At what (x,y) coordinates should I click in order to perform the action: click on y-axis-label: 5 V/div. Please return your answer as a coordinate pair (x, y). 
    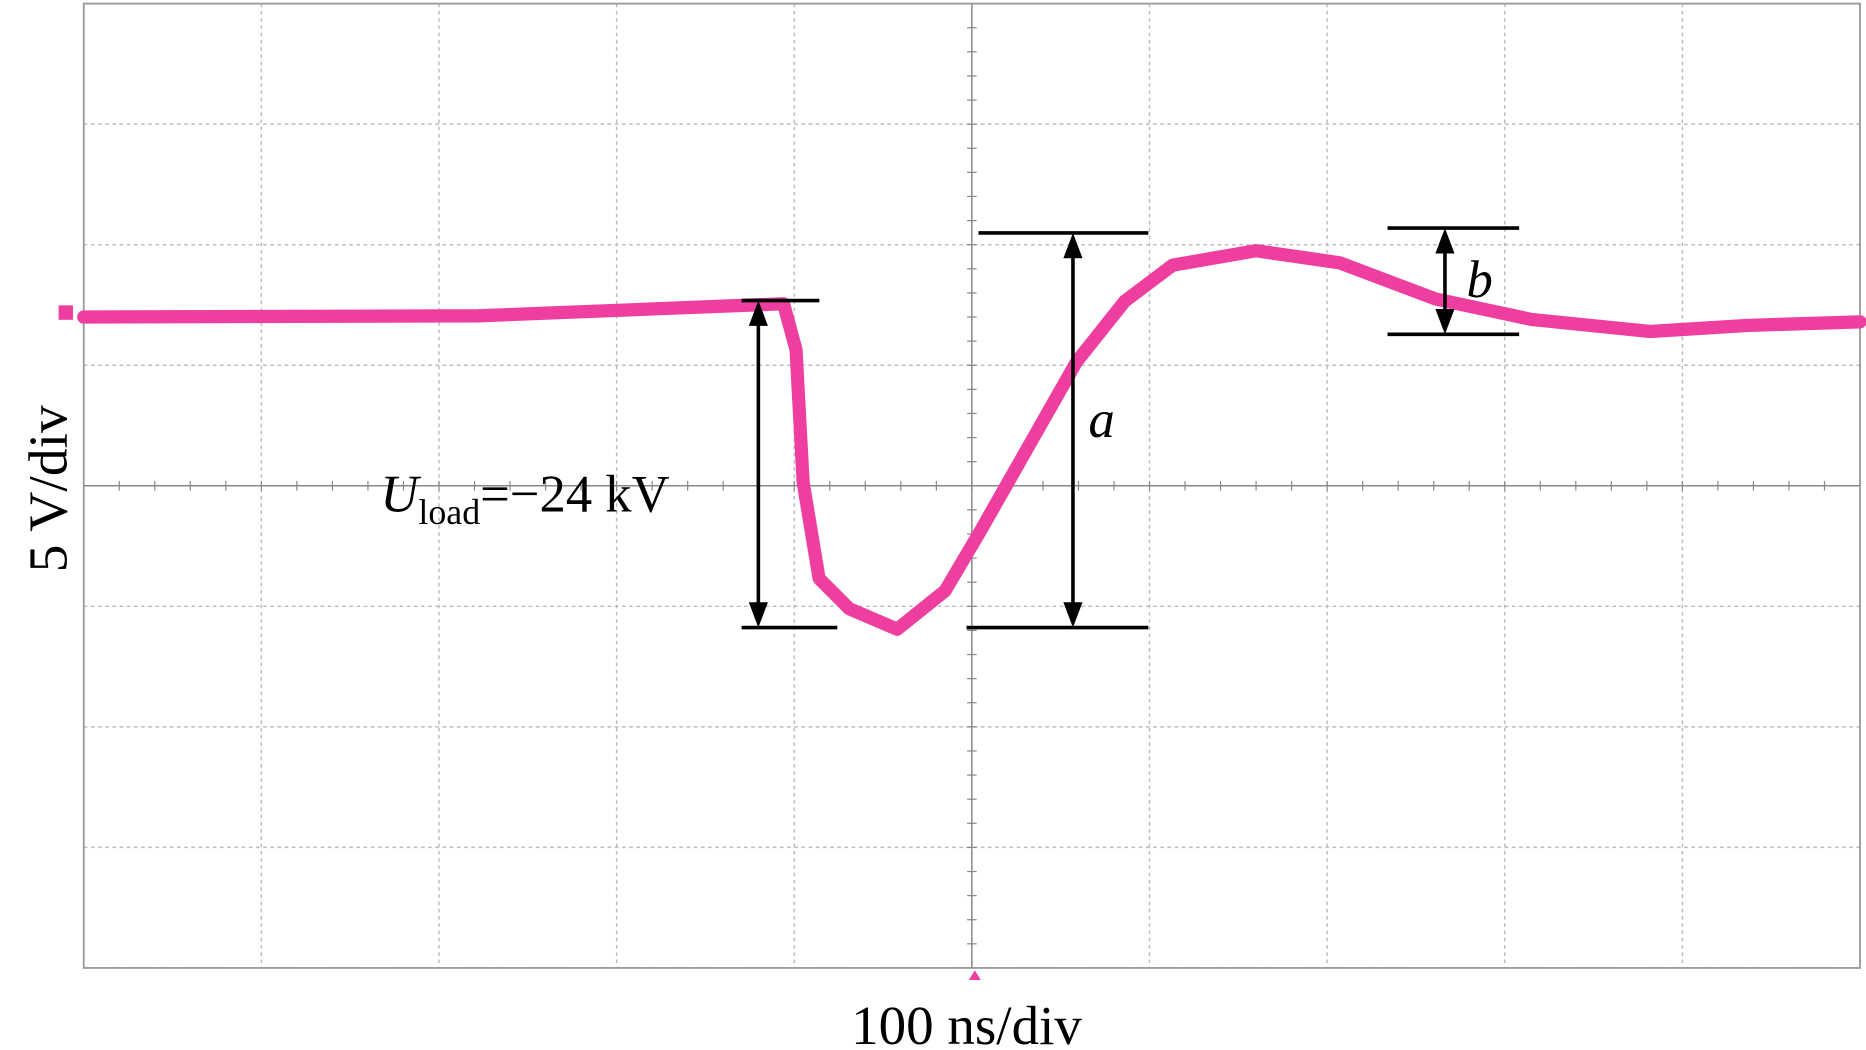
    Looking at the image, I should click on (48, 488).